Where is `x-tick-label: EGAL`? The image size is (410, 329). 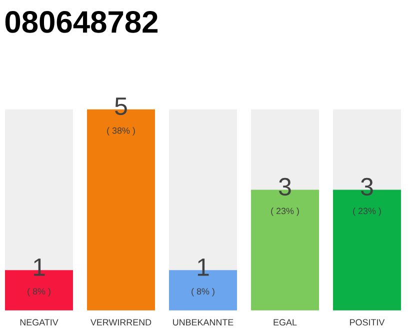
x-tick-label: EGAL is located at coordinates (285, 322).